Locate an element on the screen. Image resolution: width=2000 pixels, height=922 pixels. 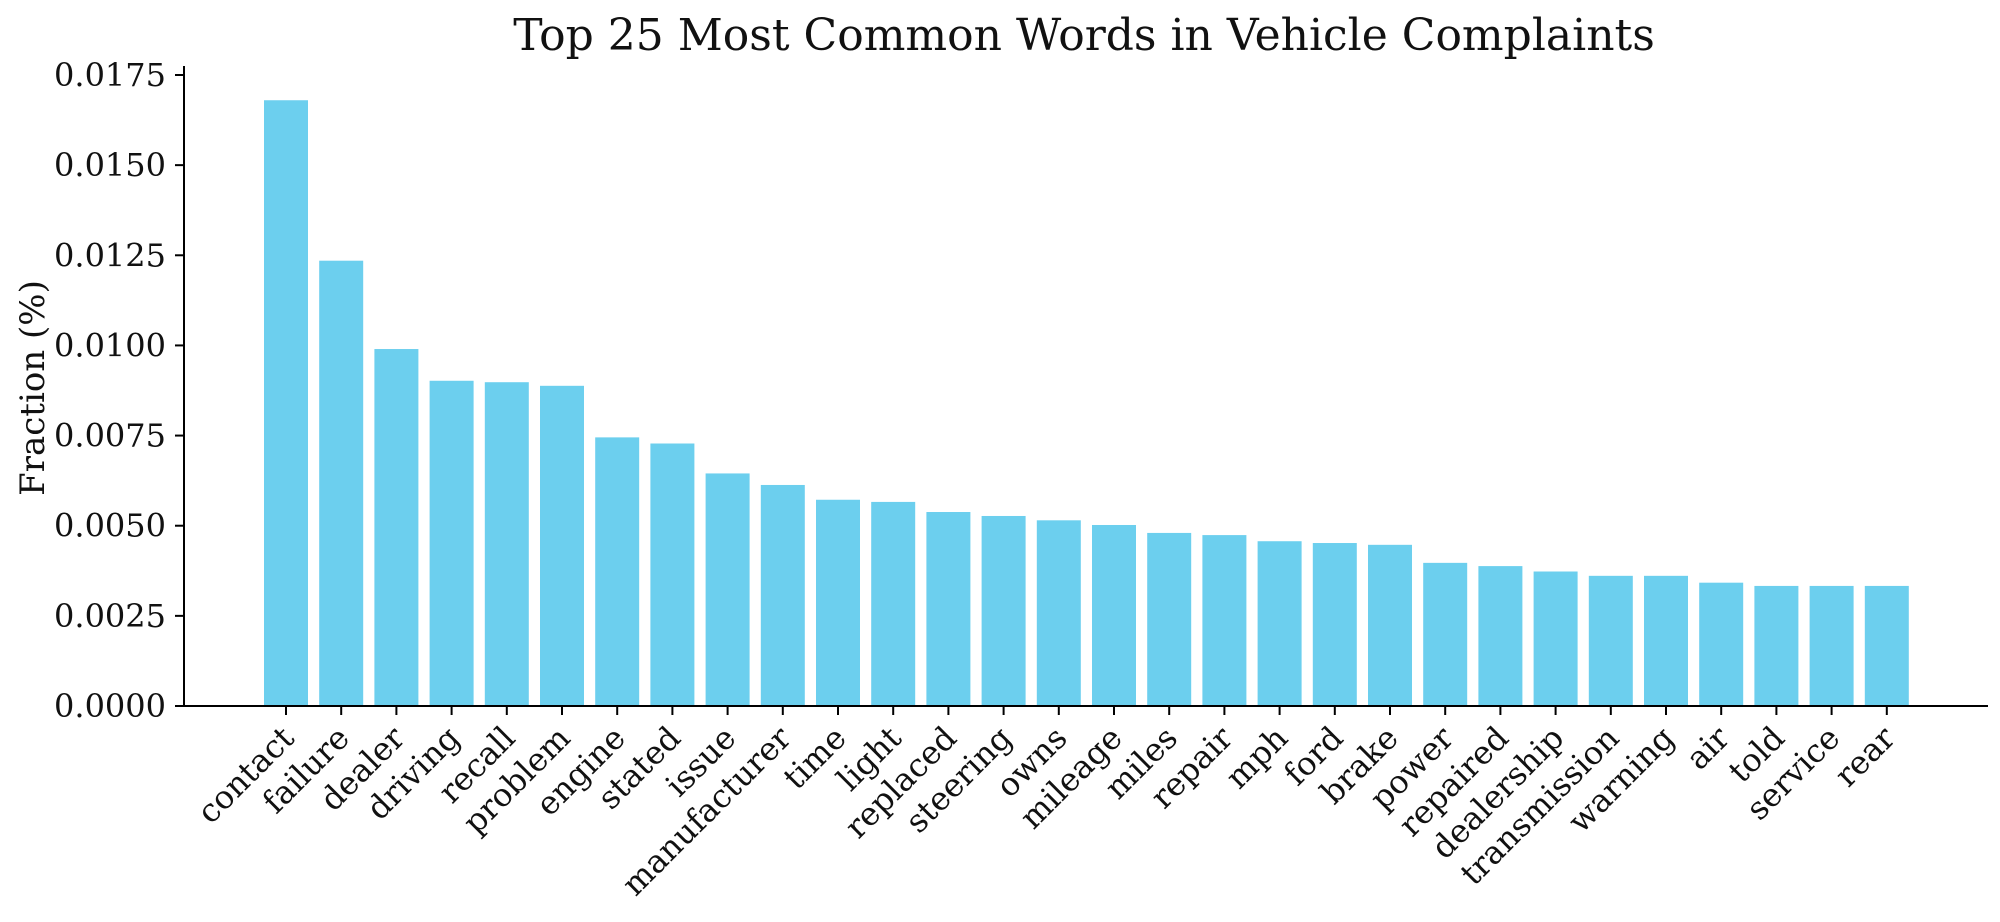
y-tick-label: 0.0150 is located at coordinates (110, 165).